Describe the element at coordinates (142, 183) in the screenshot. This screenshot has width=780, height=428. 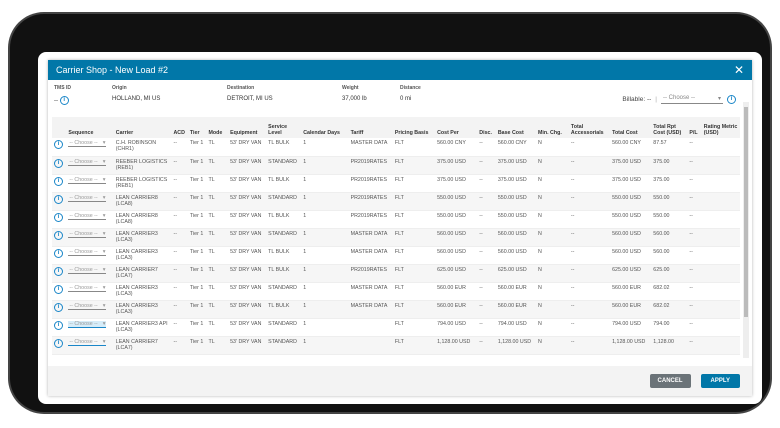
I see `table-cell: REEBER LOGISTICS (REB1)` at that location.